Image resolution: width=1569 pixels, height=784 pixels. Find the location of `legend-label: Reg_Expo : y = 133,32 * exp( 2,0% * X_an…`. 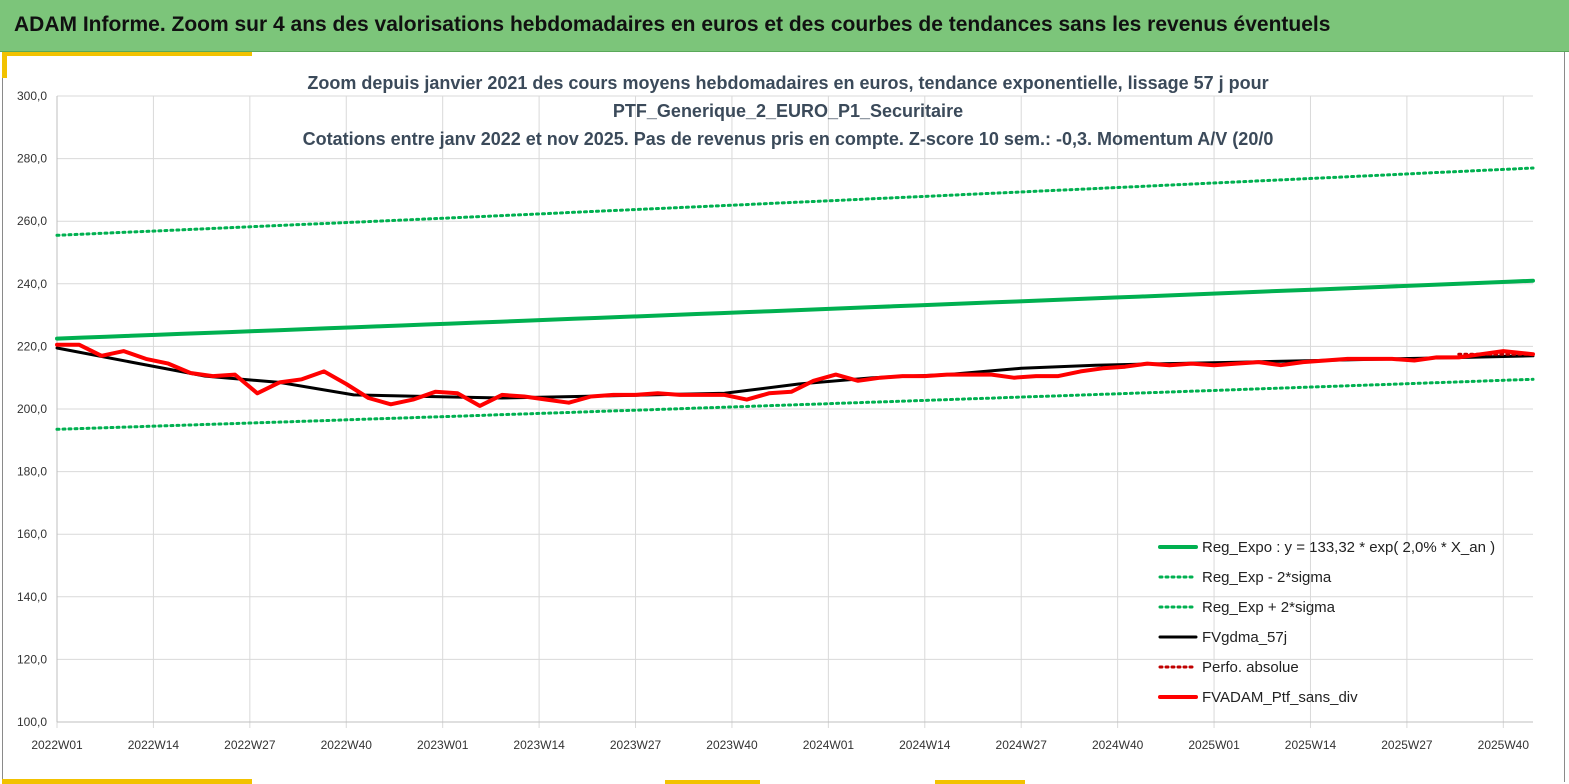

legend-label: Reg_Expo : y = 133,32 * exp( 2,0% * X_an… is located at coordinates (1348, 547).